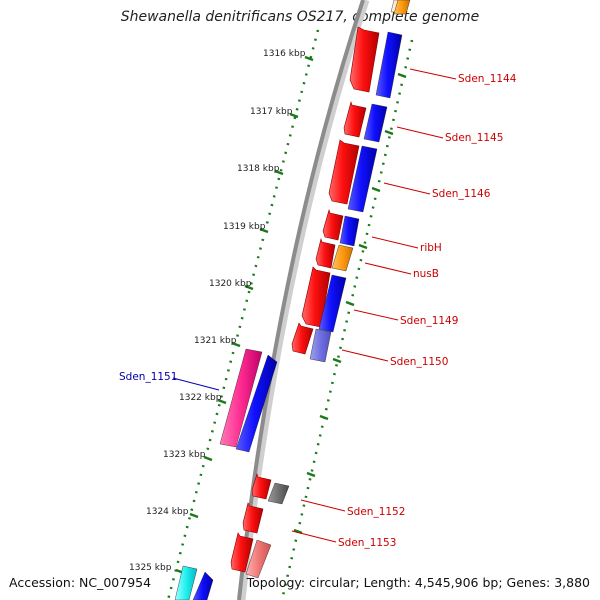 The image size is (600, 600). I want to click on gene-label: Sden_1144, so click(487, 79).